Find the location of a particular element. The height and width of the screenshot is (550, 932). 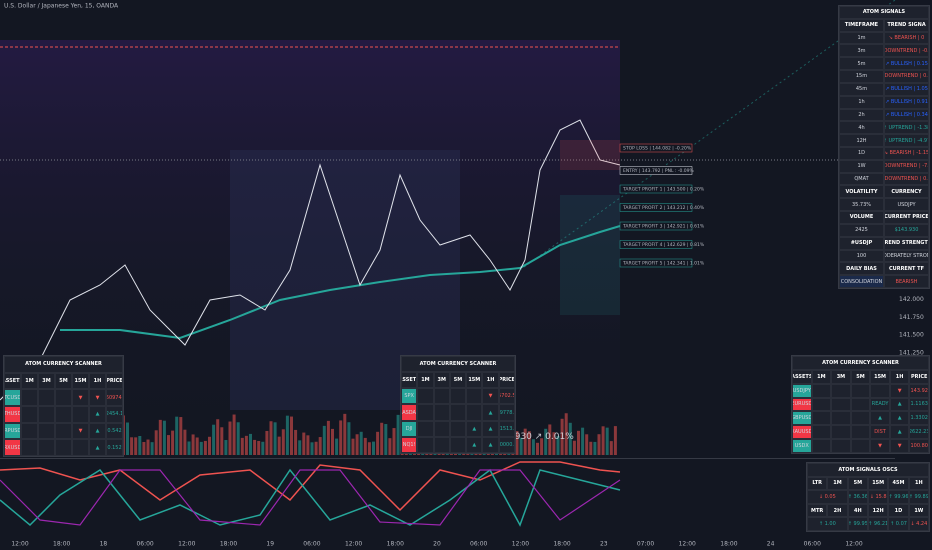

cell: LTR is located at coordinates (817, 483).